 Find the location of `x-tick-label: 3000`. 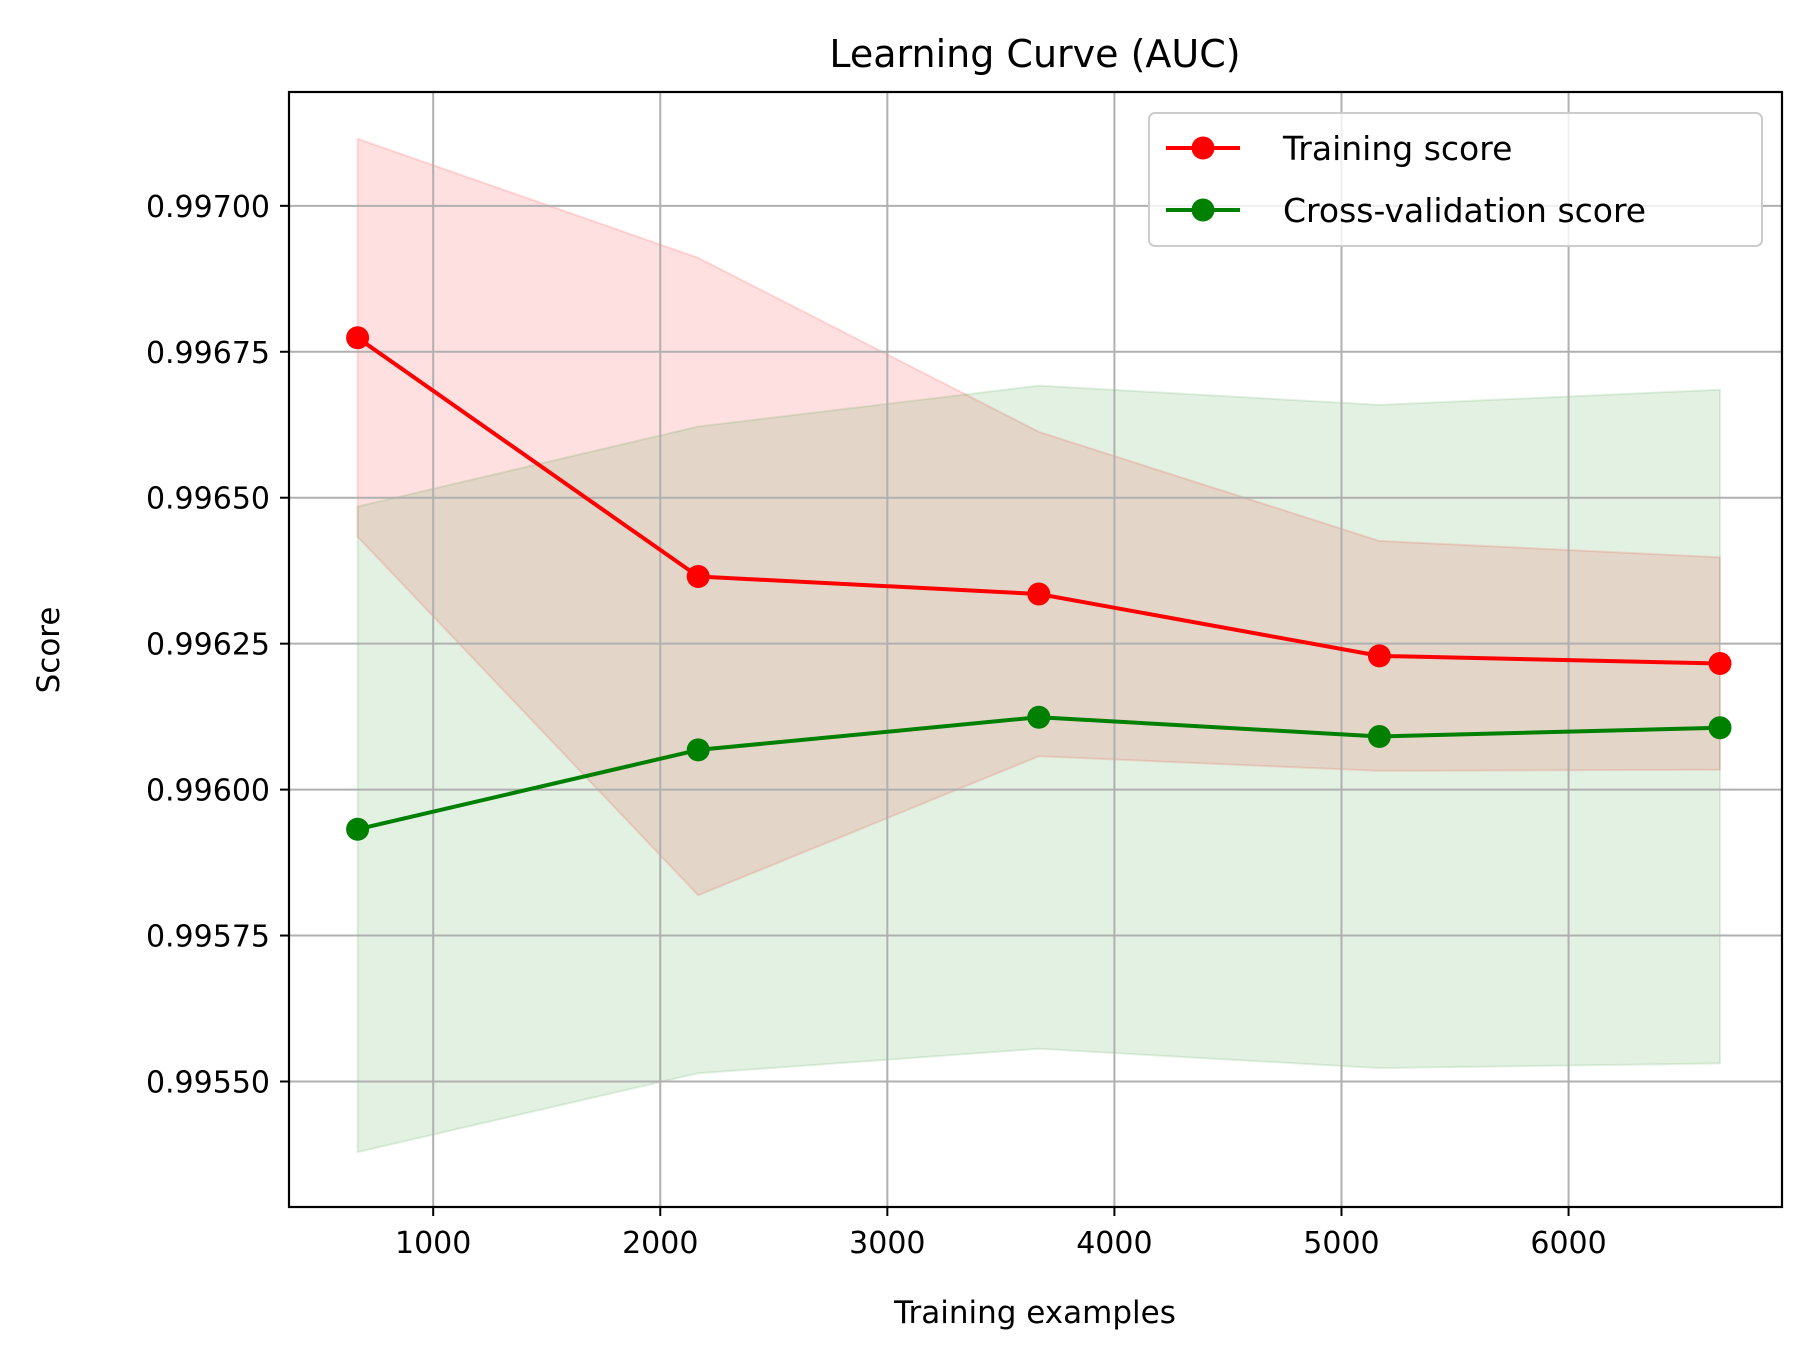

x-tick-label: 3000 is located at coordinates (887, 1243).